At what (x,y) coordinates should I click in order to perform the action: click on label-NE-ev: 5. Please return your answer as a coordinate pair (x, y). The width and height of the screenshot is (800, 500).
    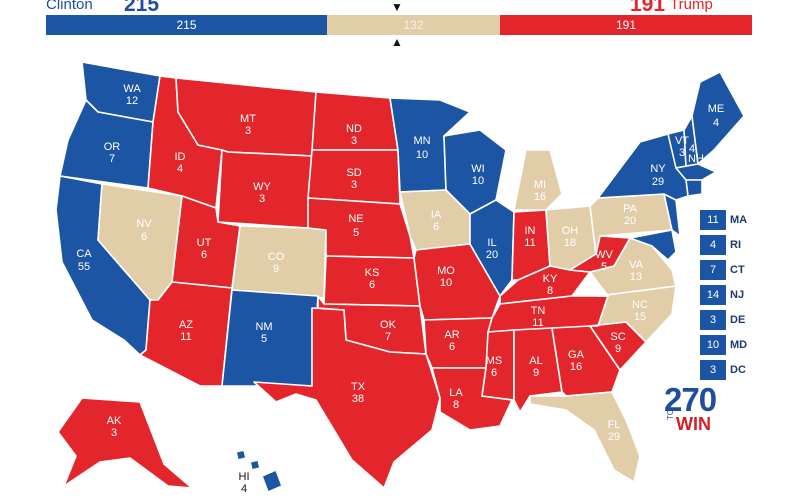
    Looking at the image, I should click on (356, 233).